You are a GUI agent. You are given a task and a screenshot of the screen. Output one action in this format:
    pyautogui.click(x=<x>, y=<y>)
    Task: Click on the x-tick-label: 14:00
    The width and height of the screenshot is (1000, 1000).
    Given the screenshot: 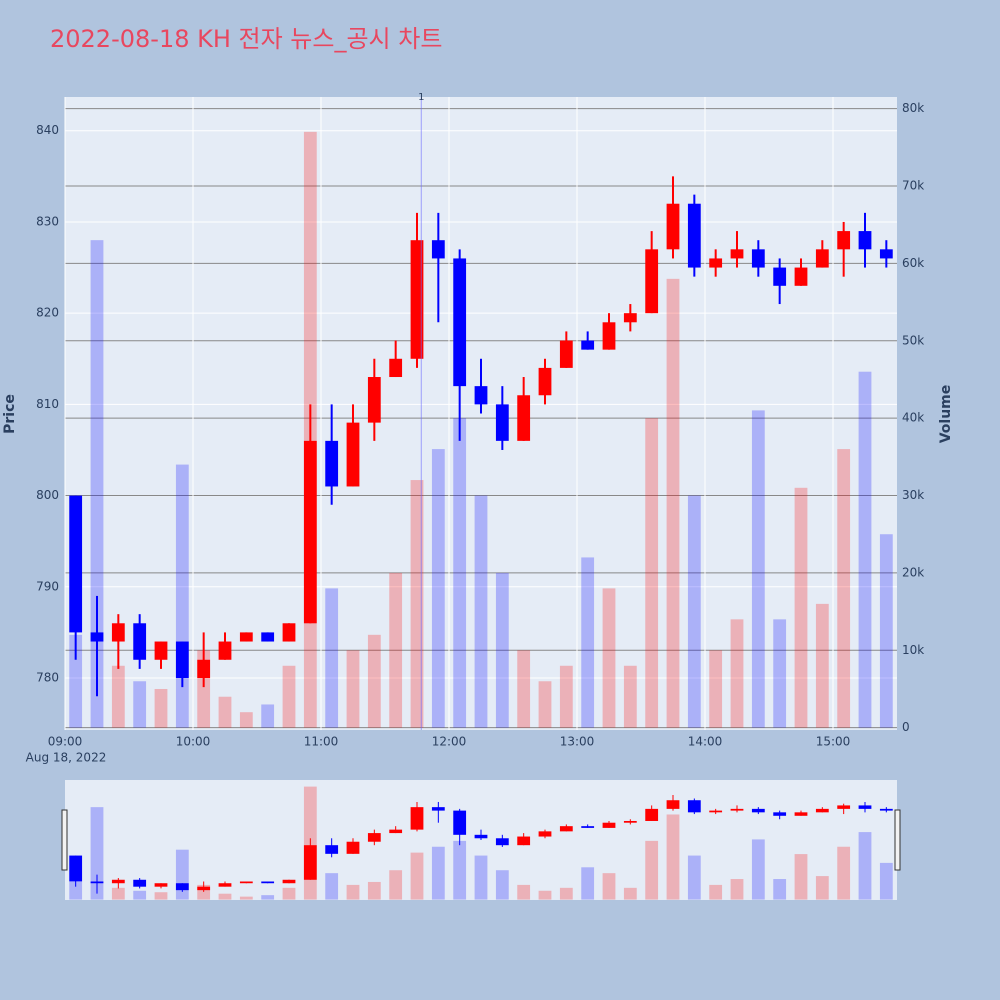 What is the action you would take?
    pyautogui.click(x=705, y=742)
    